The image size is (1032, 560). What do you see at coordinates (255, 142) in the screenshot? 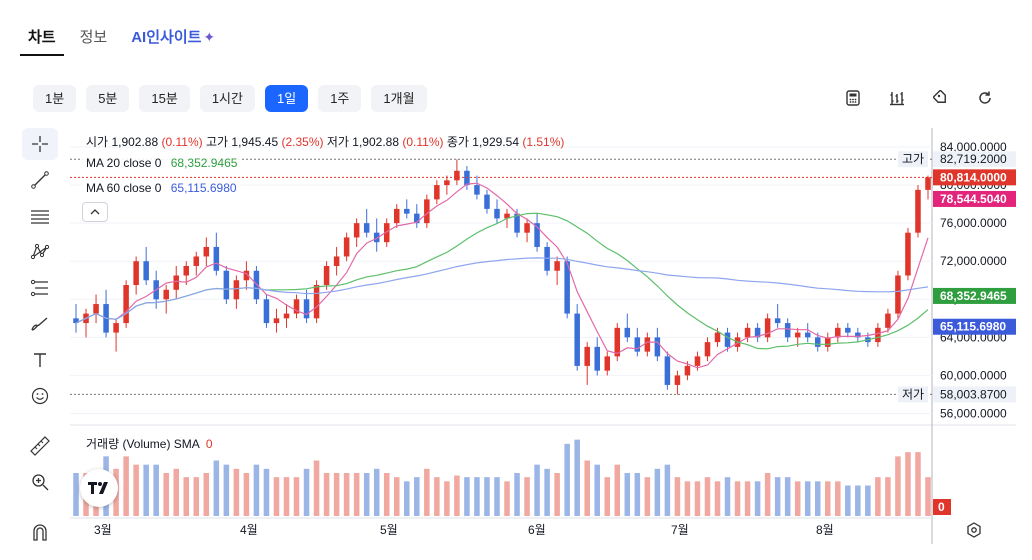
I see `high-value: 1,945.45` at bounding box center [255, 142].